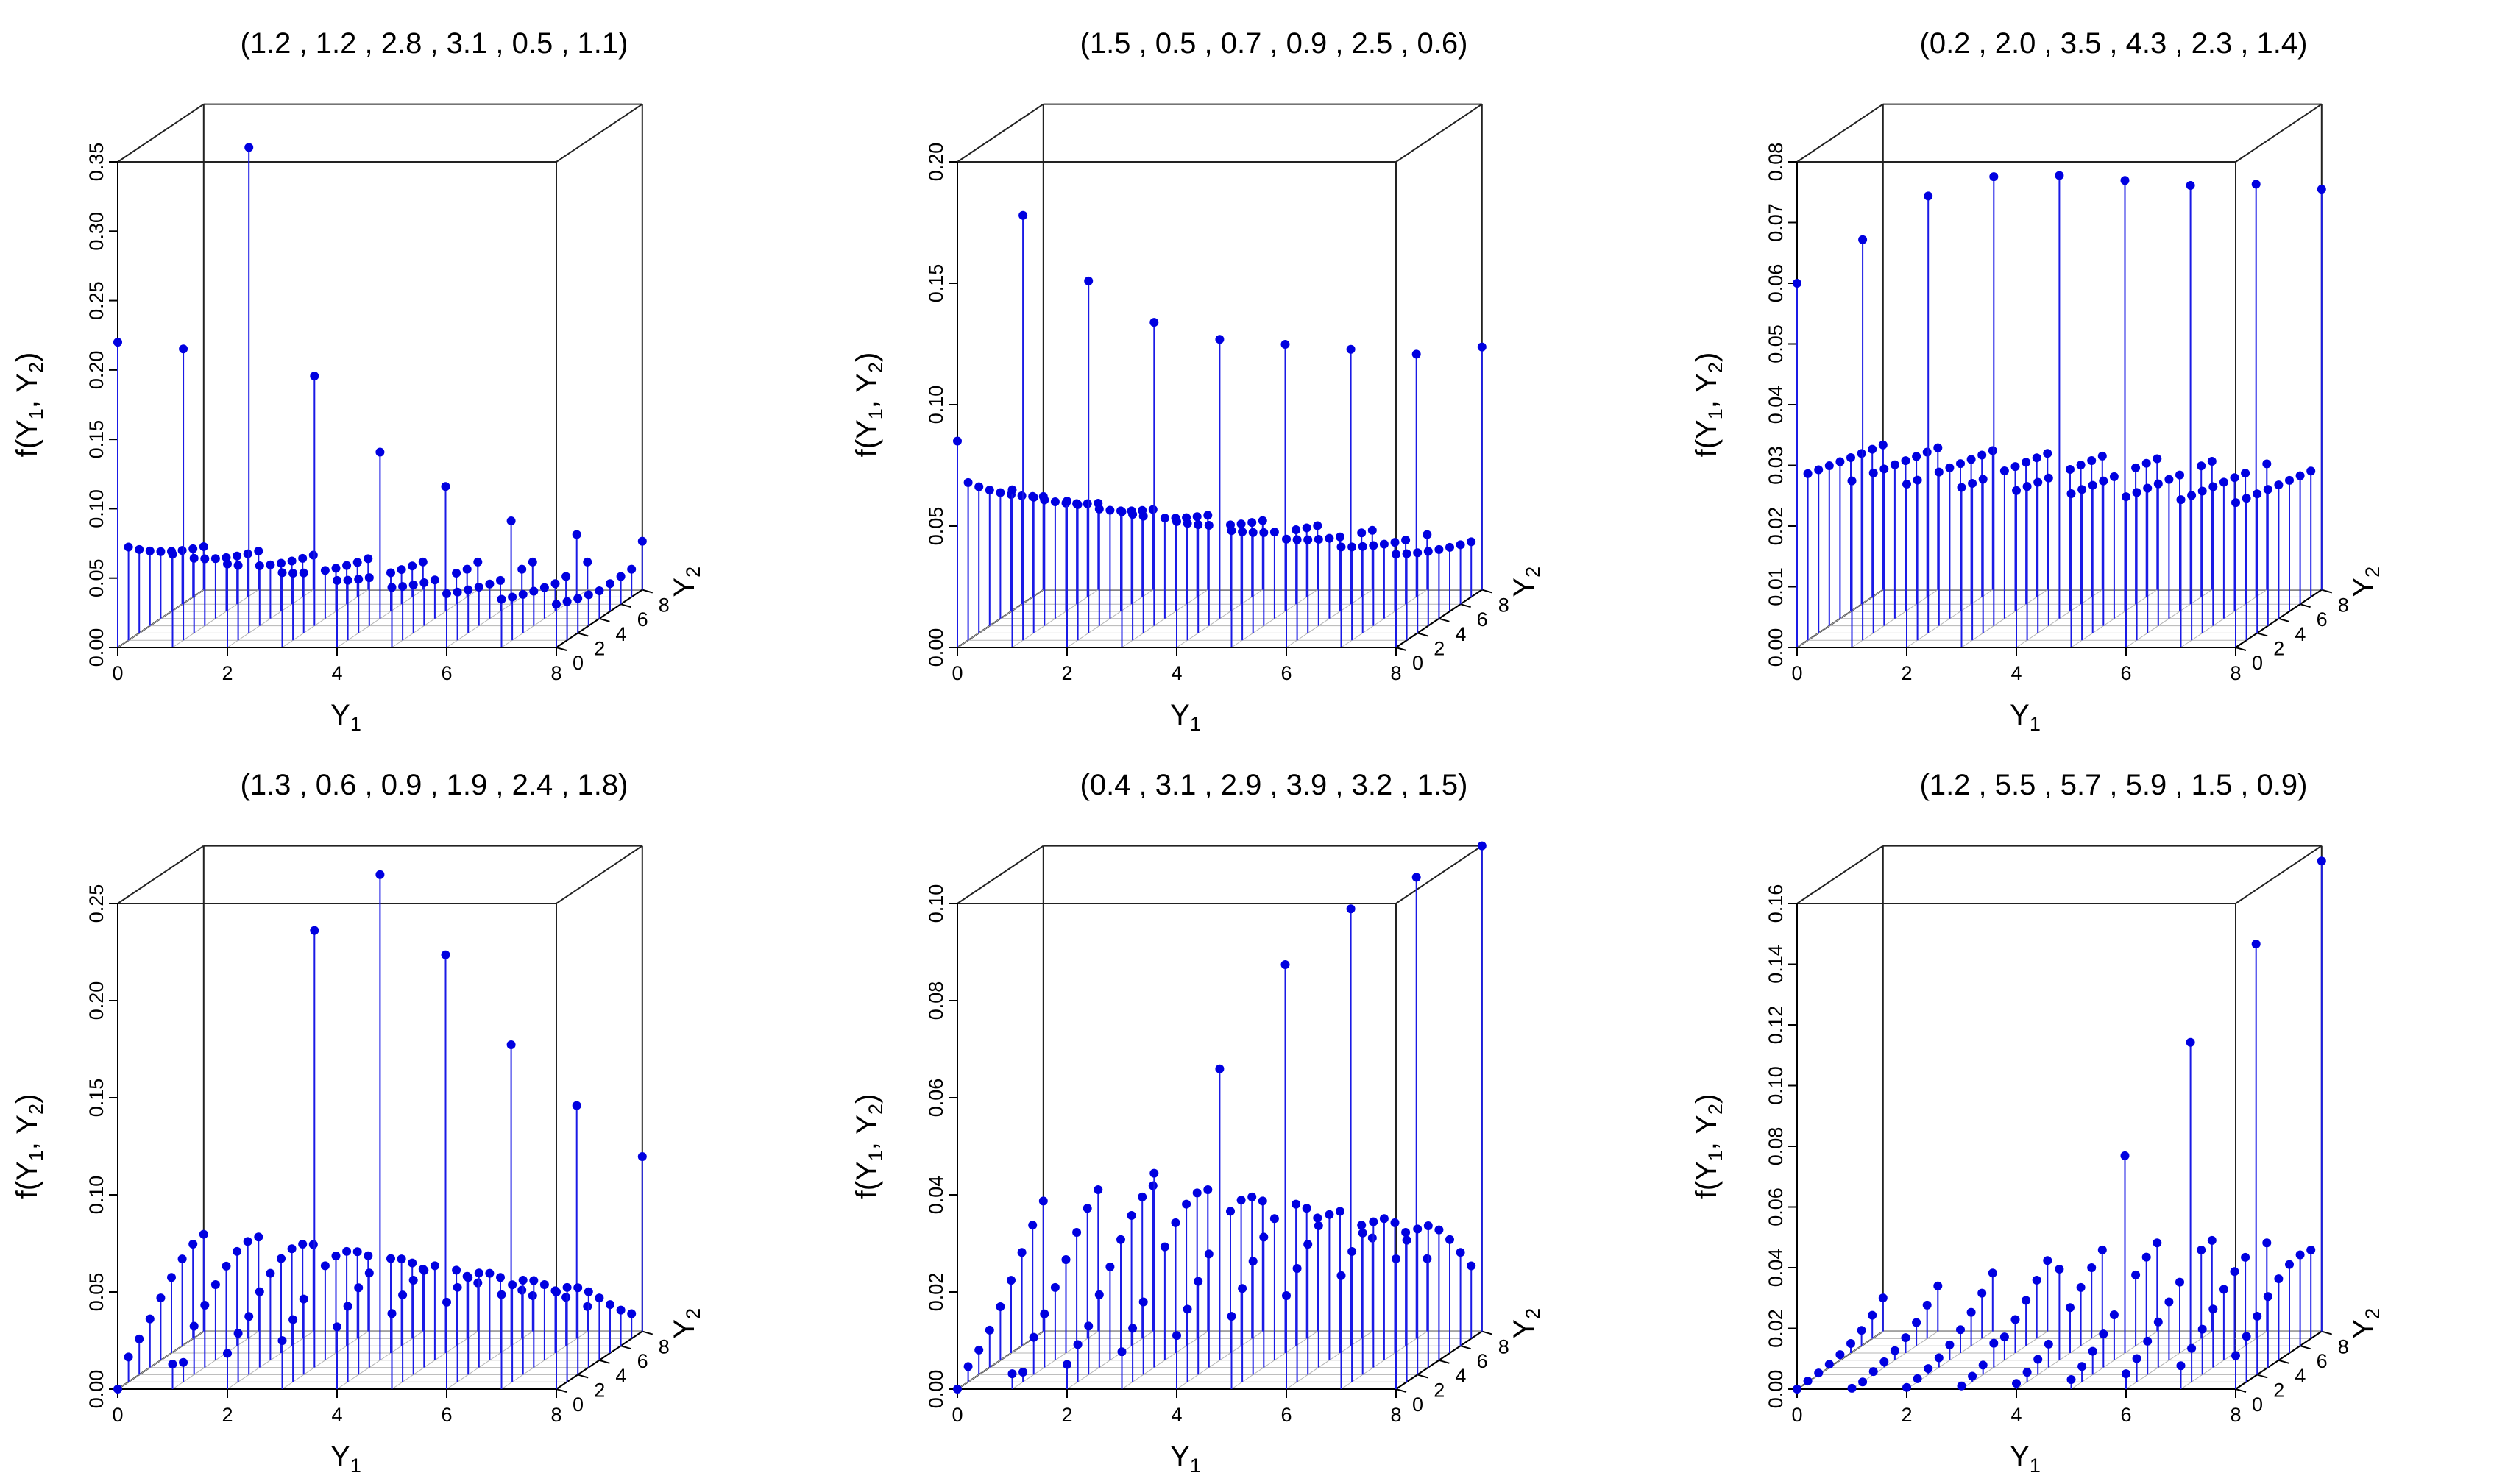  What do you see at coordinates (434, 785) in the screenshot?
I see `chart-title: (1.3 , 0.6 , 0.9 , 1.9 , 2.4 , 1.8)` at bounding box center [434, 785].